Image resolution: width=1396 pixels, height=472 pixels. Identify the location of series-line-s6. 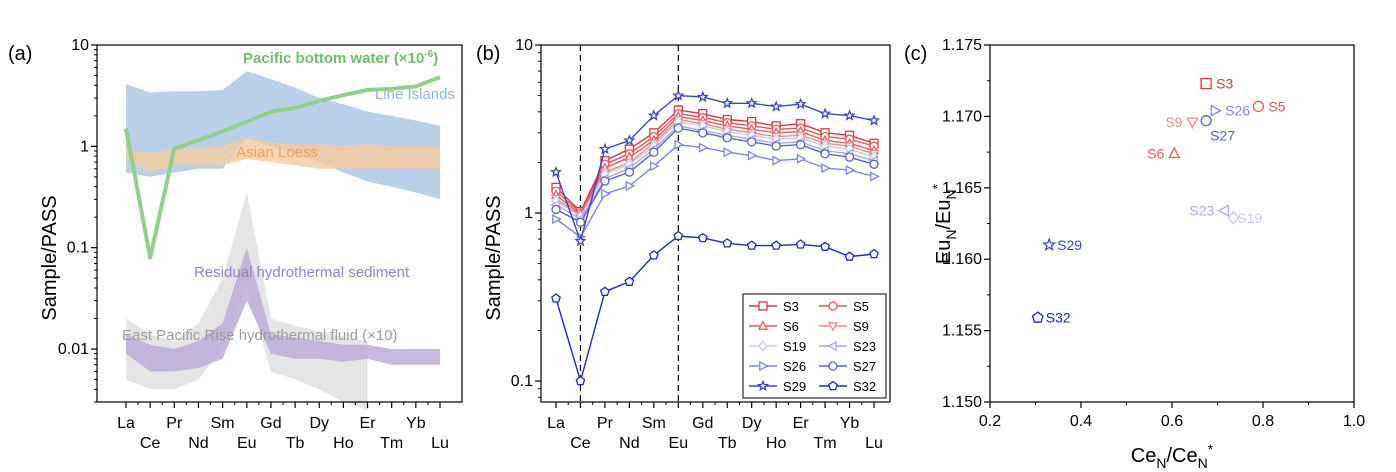
(715, 165).